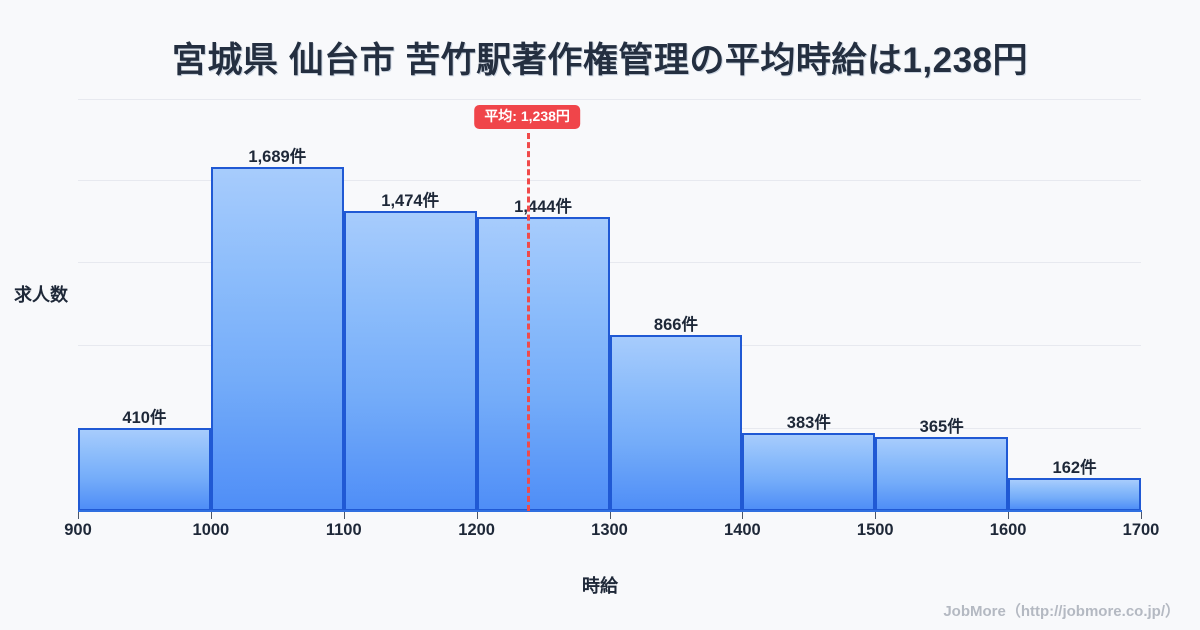  What do you see at coordinates (941, 426) in the screenshot?
I see `bar-value-label: 365件` at bounding box center [941, 426].